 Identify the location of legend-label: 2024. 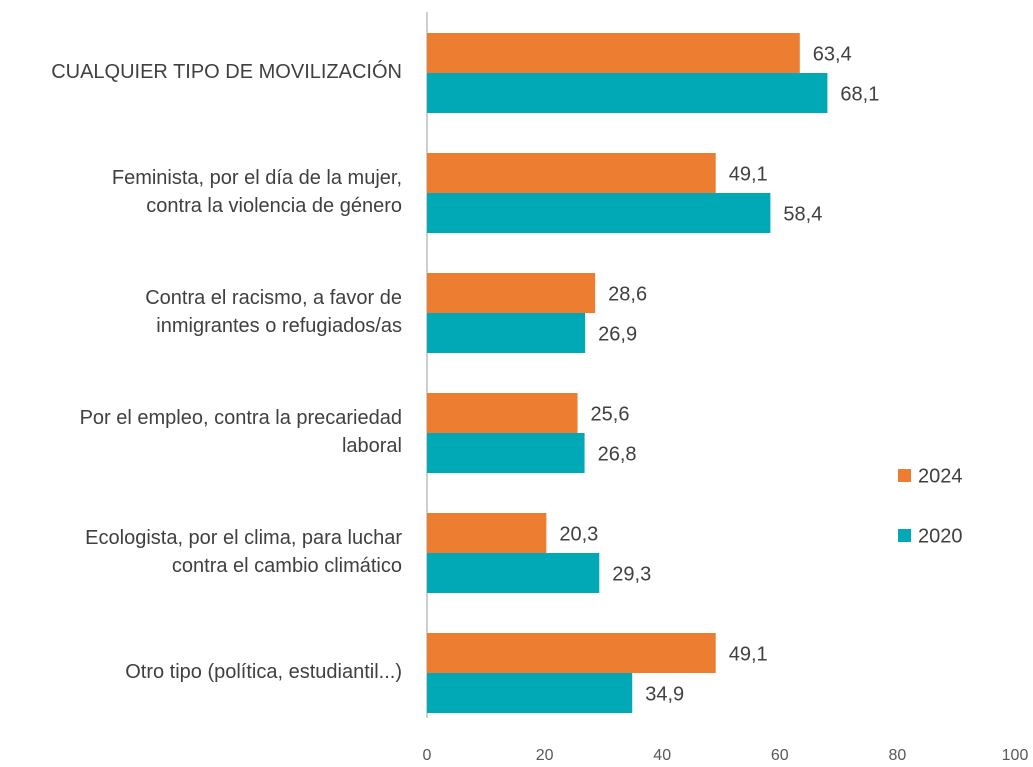
(940, 476).